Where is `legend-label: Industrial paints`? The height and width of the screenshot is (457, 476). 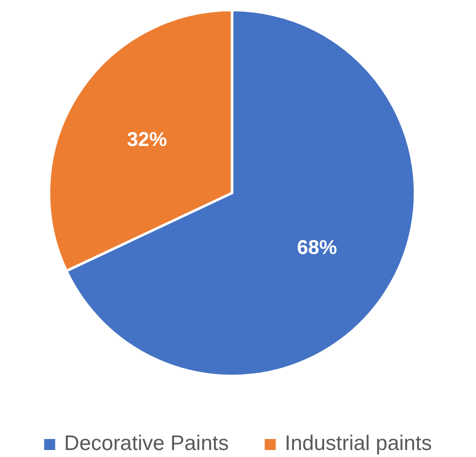 legend-label: Industrial paints is located at coordinates (358, 443).